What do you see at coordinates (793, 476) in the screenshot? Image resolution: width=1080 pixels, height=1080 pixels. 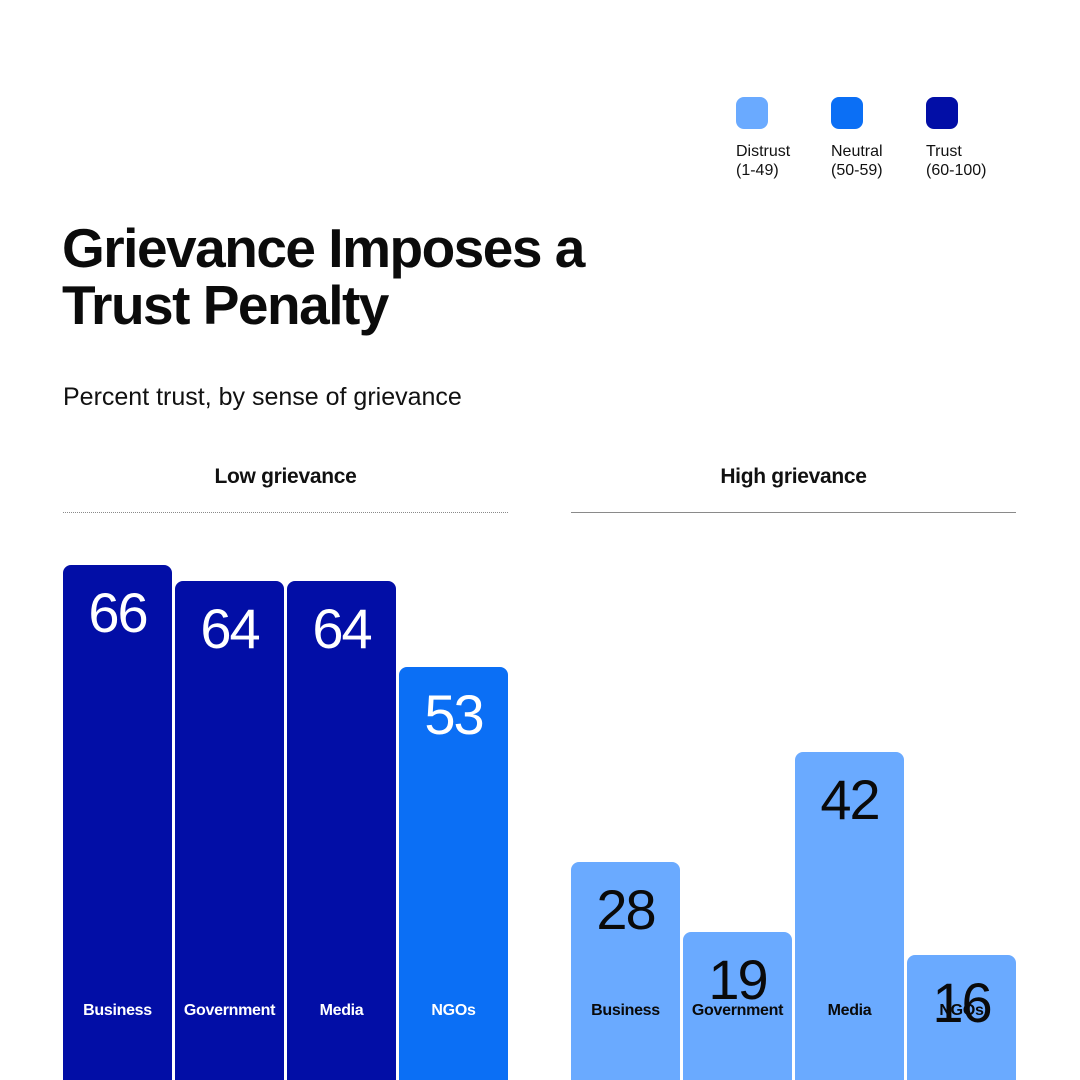 I see `panel-title: High grievance` at bounding box center [793, 476].